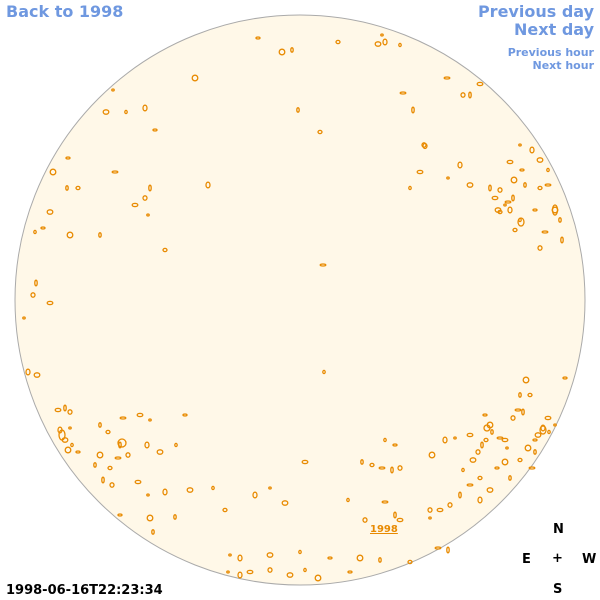 This screenshot has width=600, height=600. I want to click on year-link: 1998, so click(384, 529).